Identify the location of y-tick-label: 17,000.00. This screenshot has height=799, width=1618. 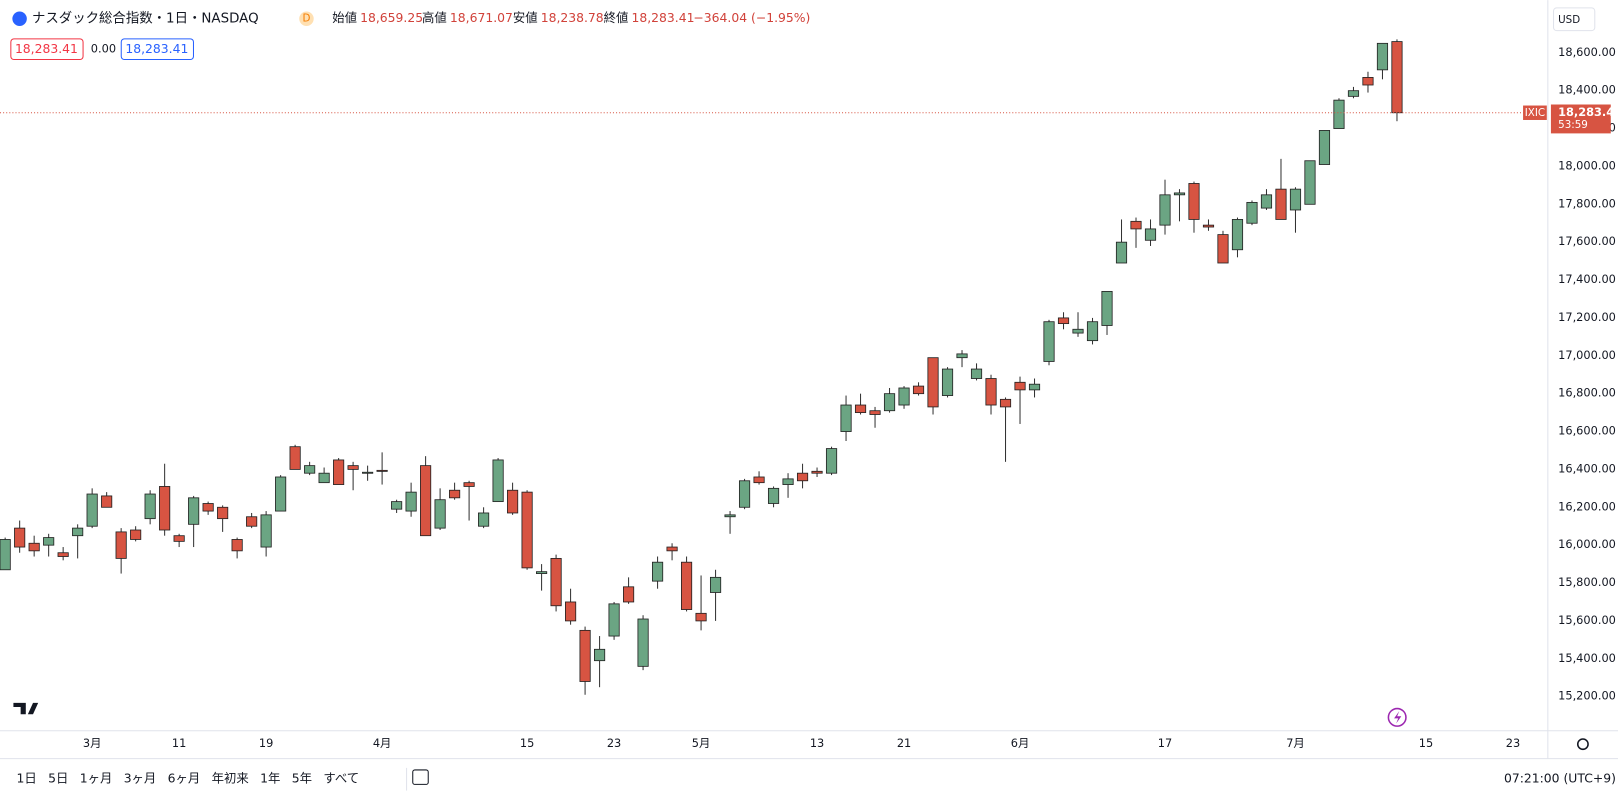
(1587, 355).